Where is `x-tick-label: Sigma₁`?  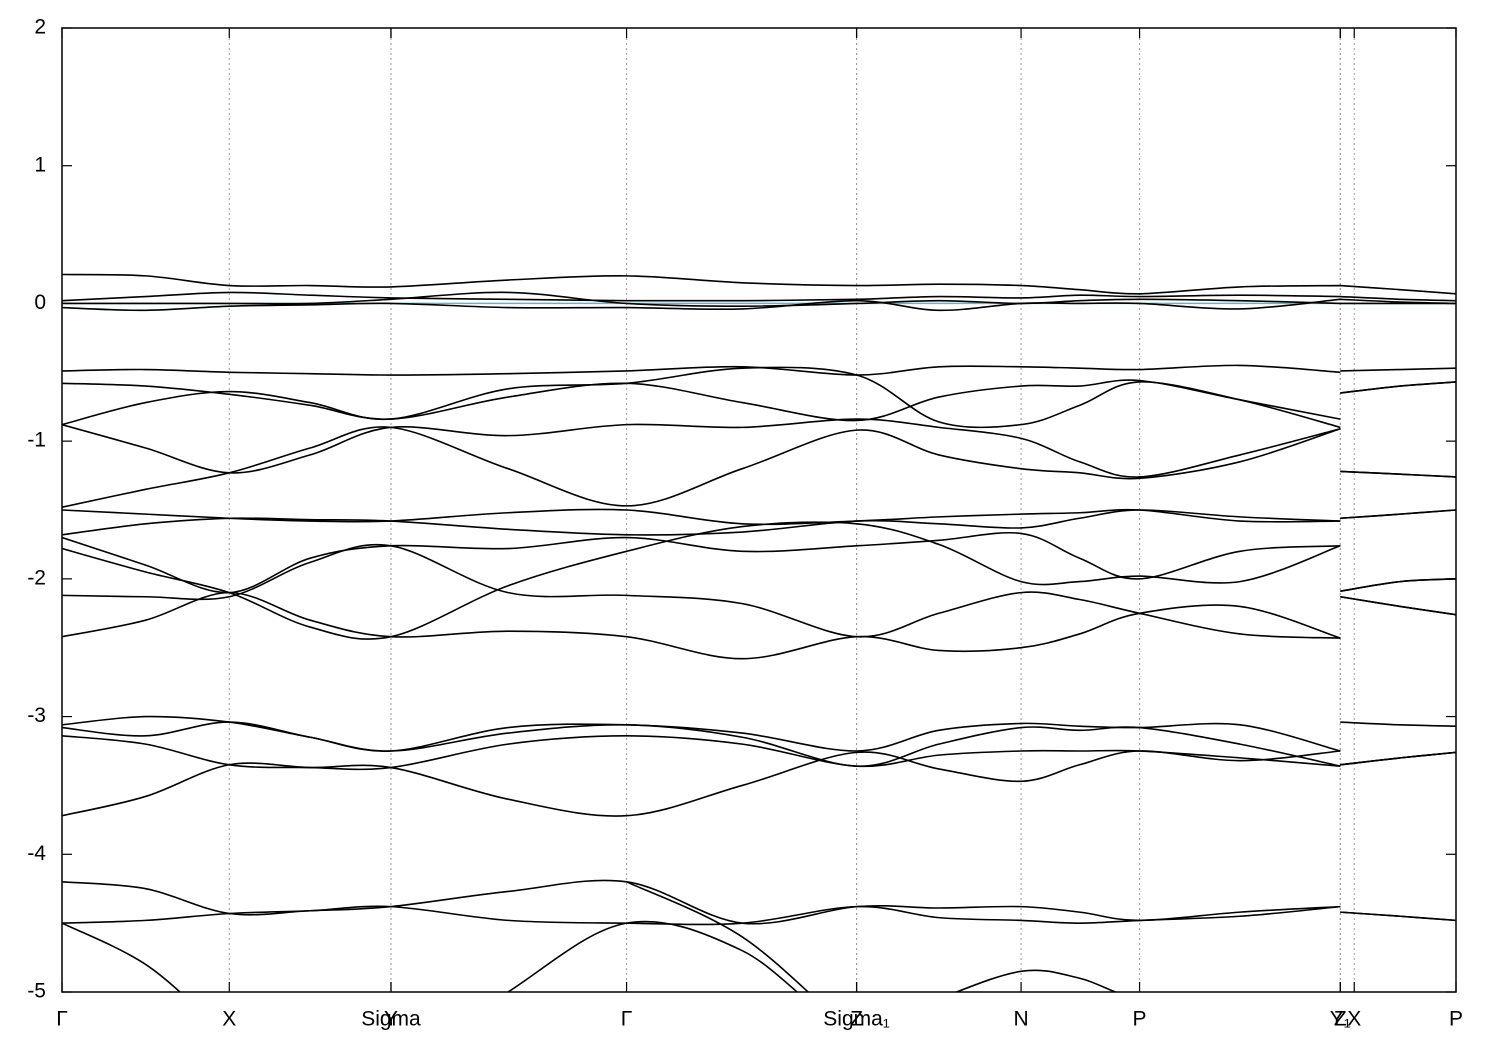 x-tick-label: Sigma₁ is located at coordinates (856, 1019).